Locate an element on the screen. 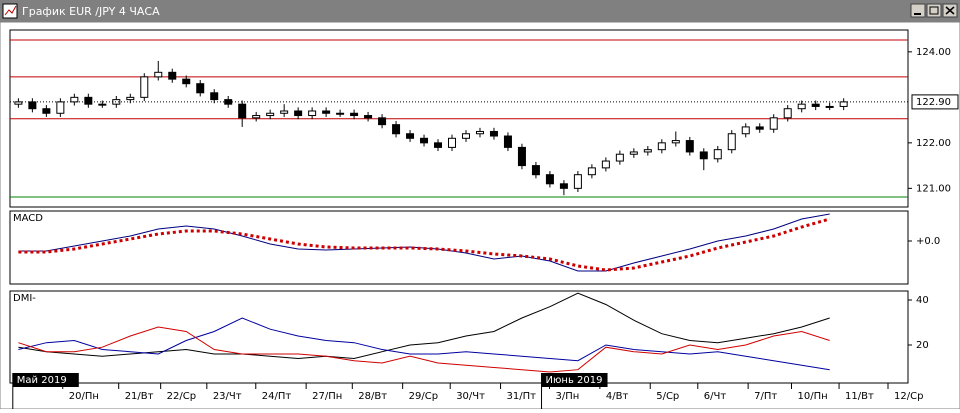 The height and width of the screenshot is (413, 960). panel-title: MACD is located at coordinates (28, 218).